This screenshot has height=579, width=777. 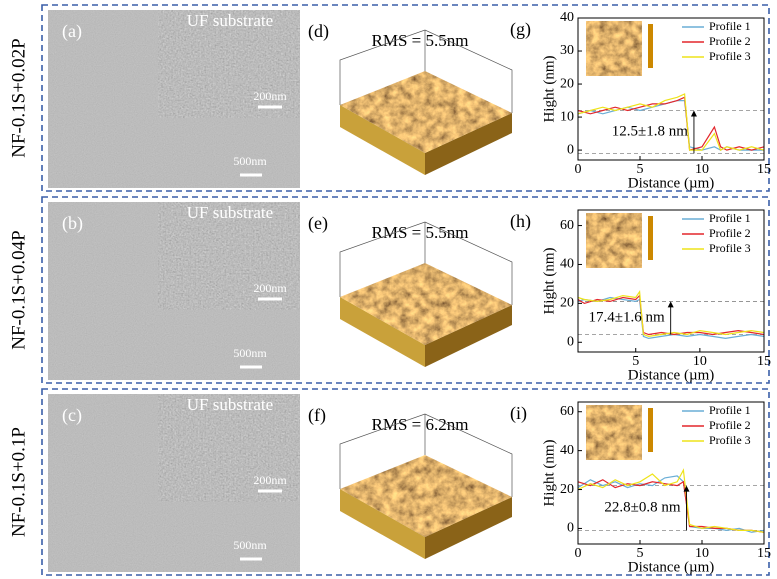 I want to click on row-label: NF-0.1S+0.02P, so click(x=18, y=97).